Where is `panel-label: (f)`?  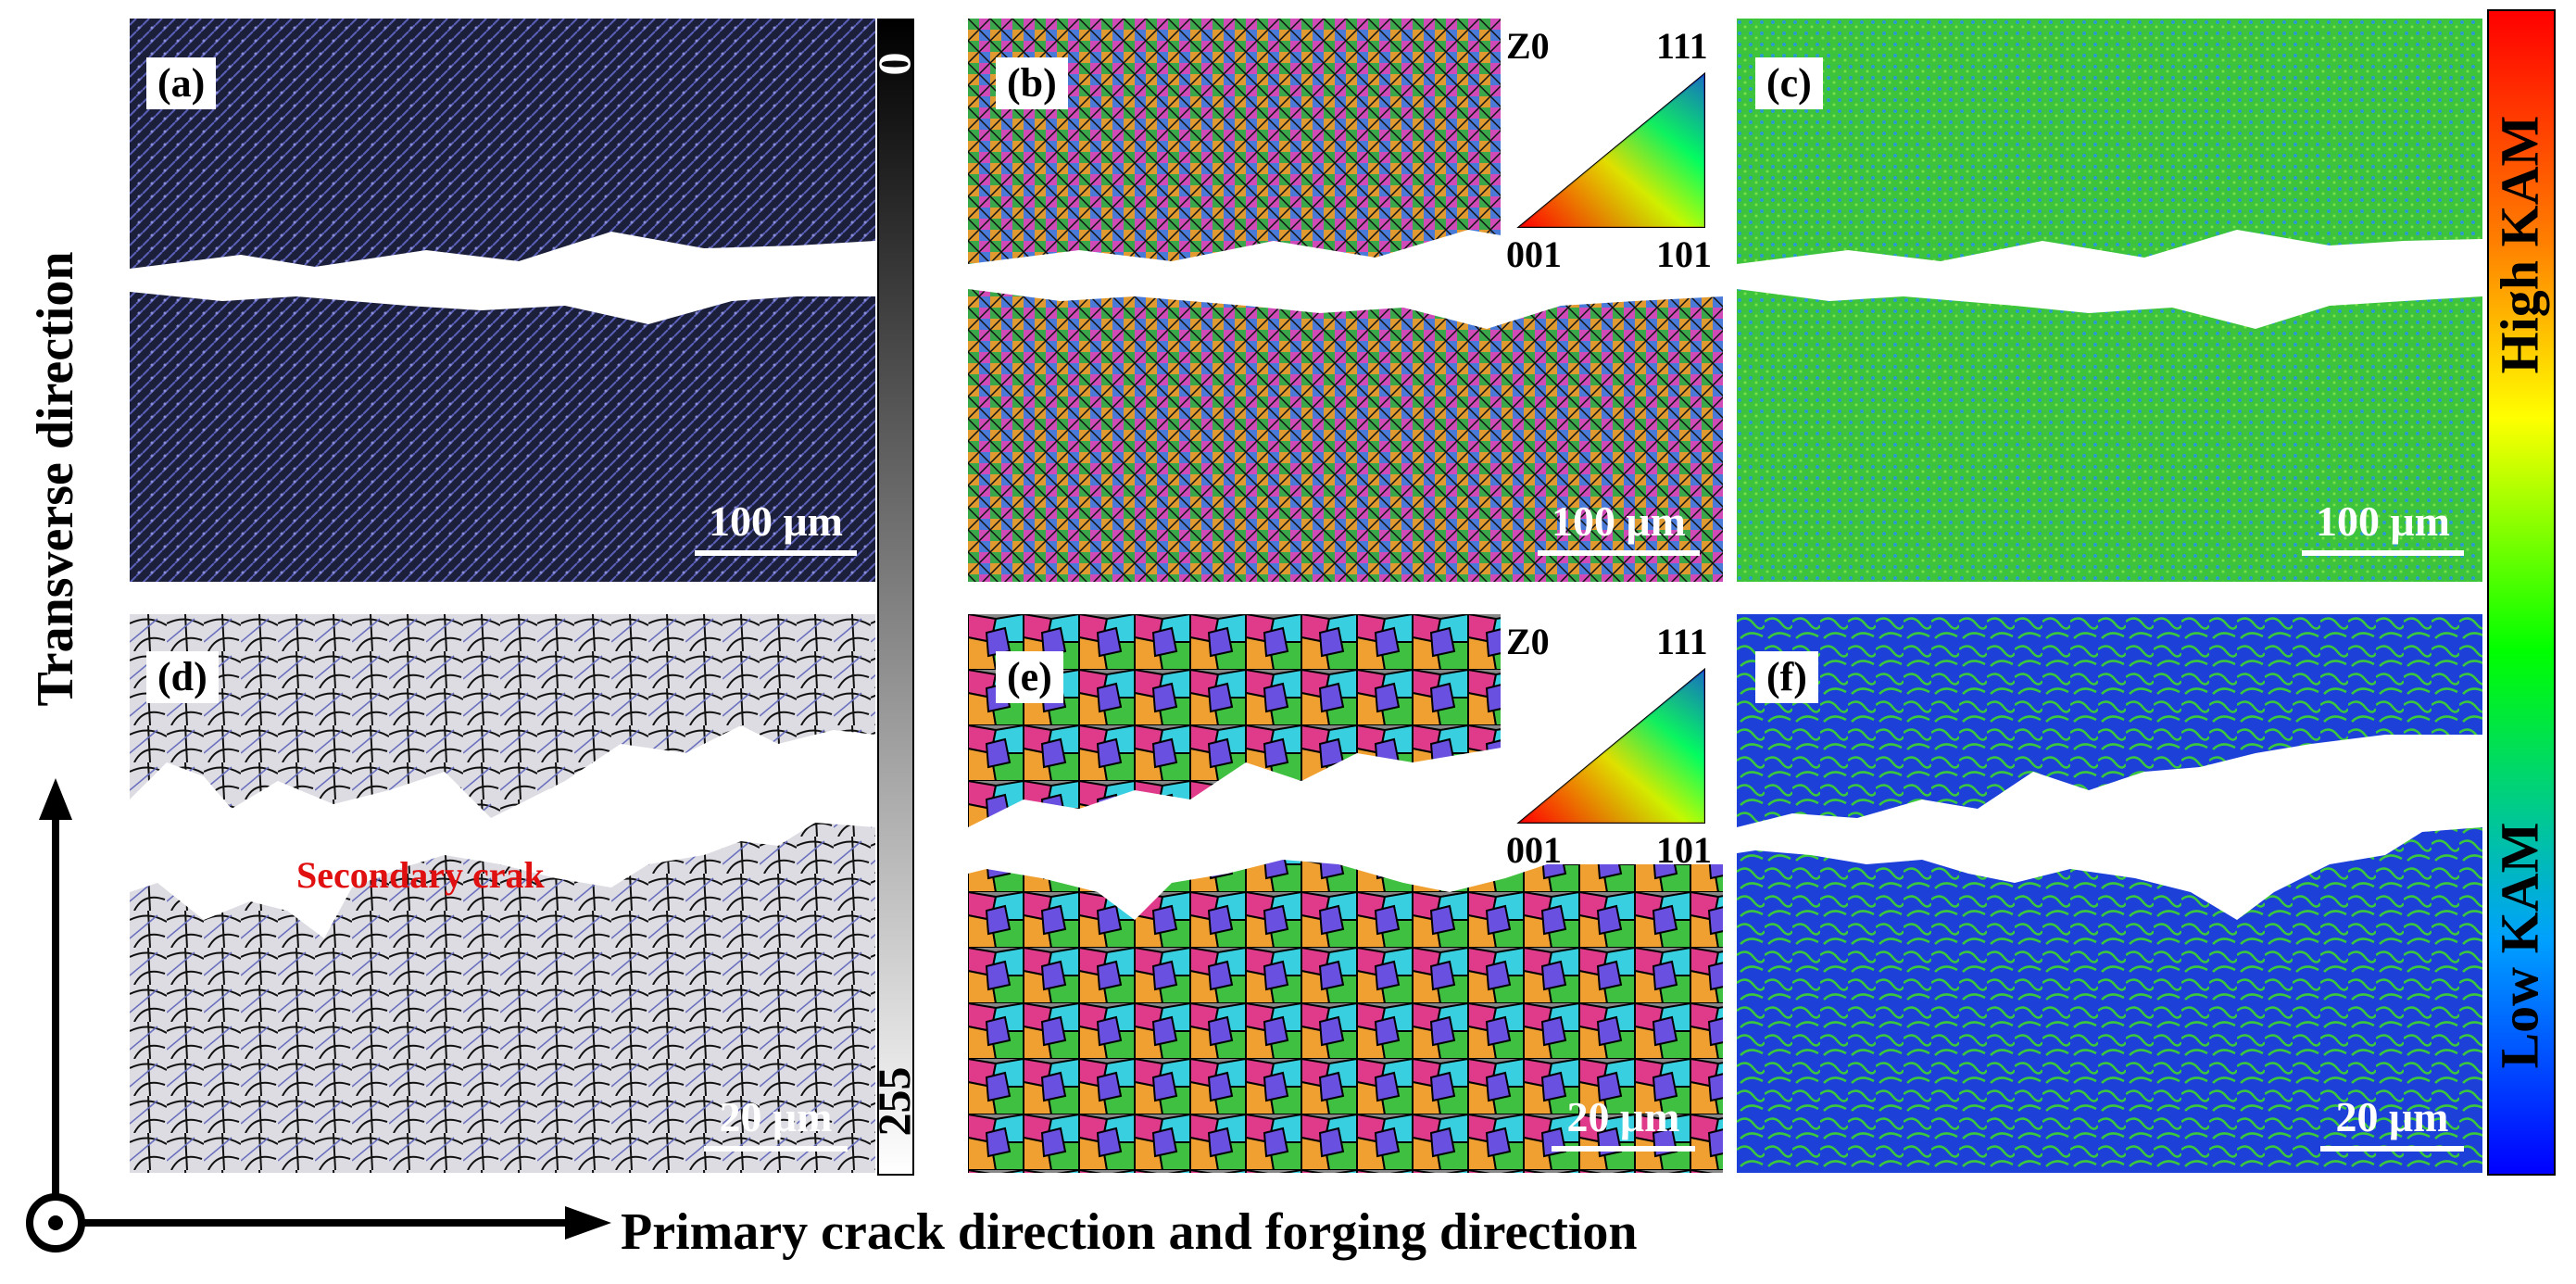 panel-label: (f) is located at coordinates (1786, 677).